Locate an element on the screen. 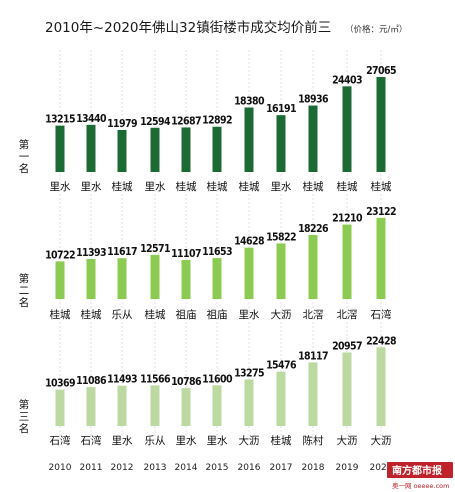 The height and width of the screenshot is (492, 455). value-label: 12571 is located at coordinates (155, 249).